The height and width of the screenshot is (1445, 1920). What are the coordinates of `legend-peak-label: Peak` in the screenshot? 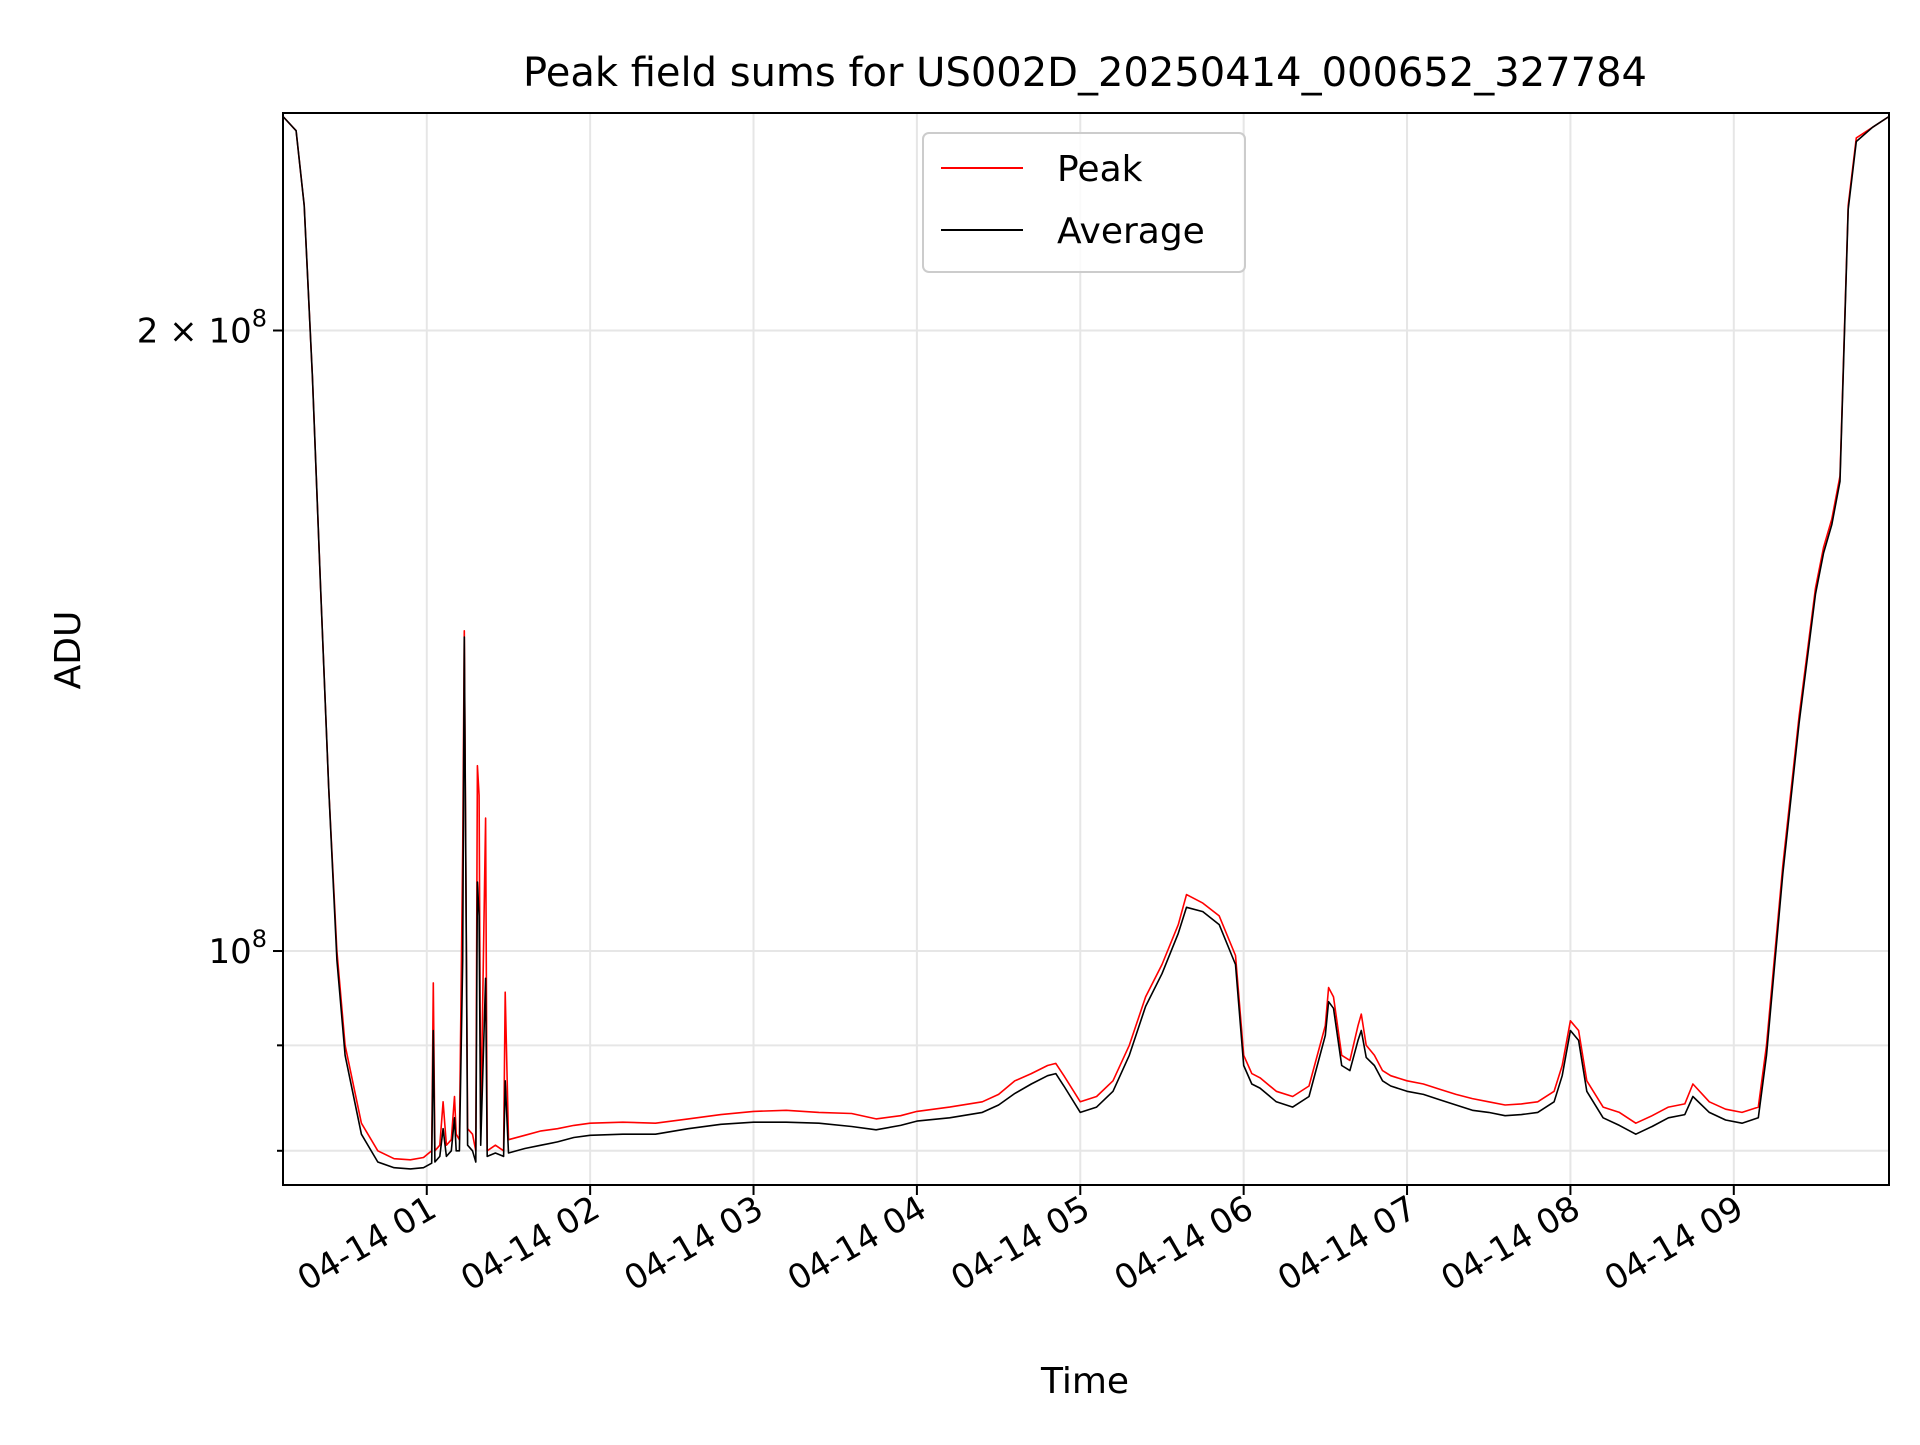 It's located at (1100, 169).